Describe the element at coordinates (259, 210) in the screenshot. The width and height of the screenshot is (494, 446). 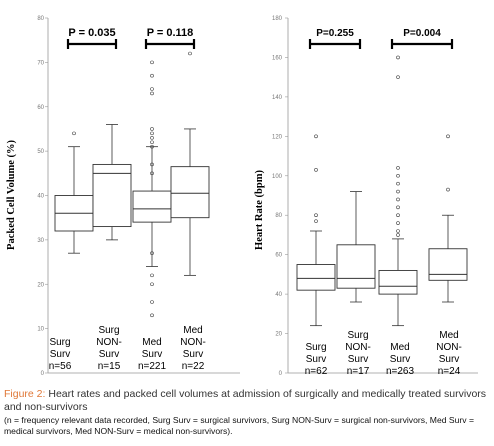
I see `hr-y-axis-label: Heart Rate (bpm)` at that location.